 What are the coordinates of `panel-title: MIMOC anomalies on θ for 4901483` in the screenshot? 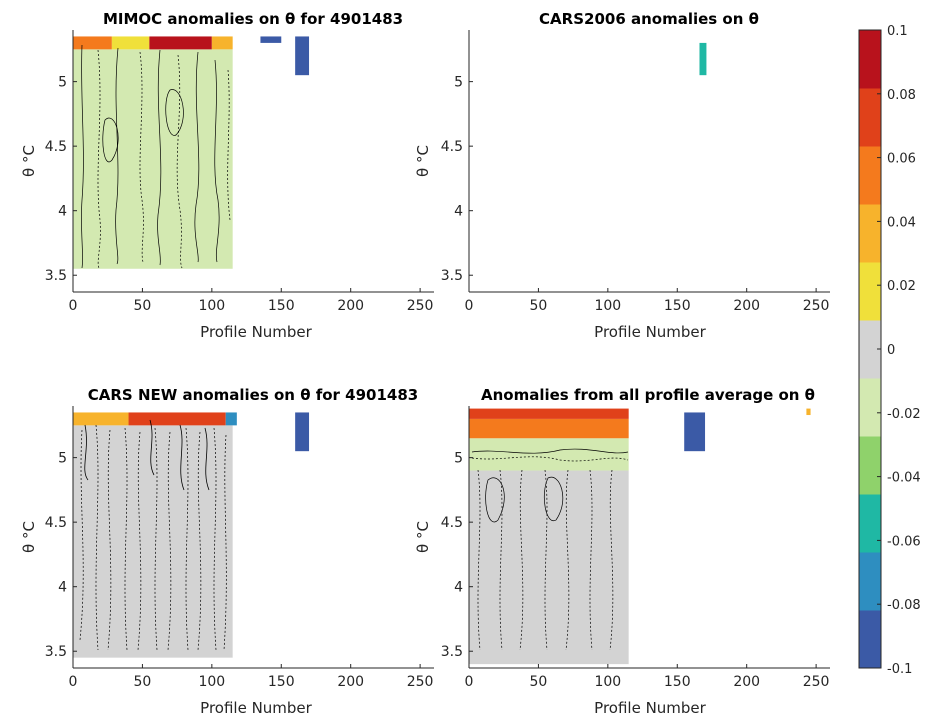 It's located at (253, 19).